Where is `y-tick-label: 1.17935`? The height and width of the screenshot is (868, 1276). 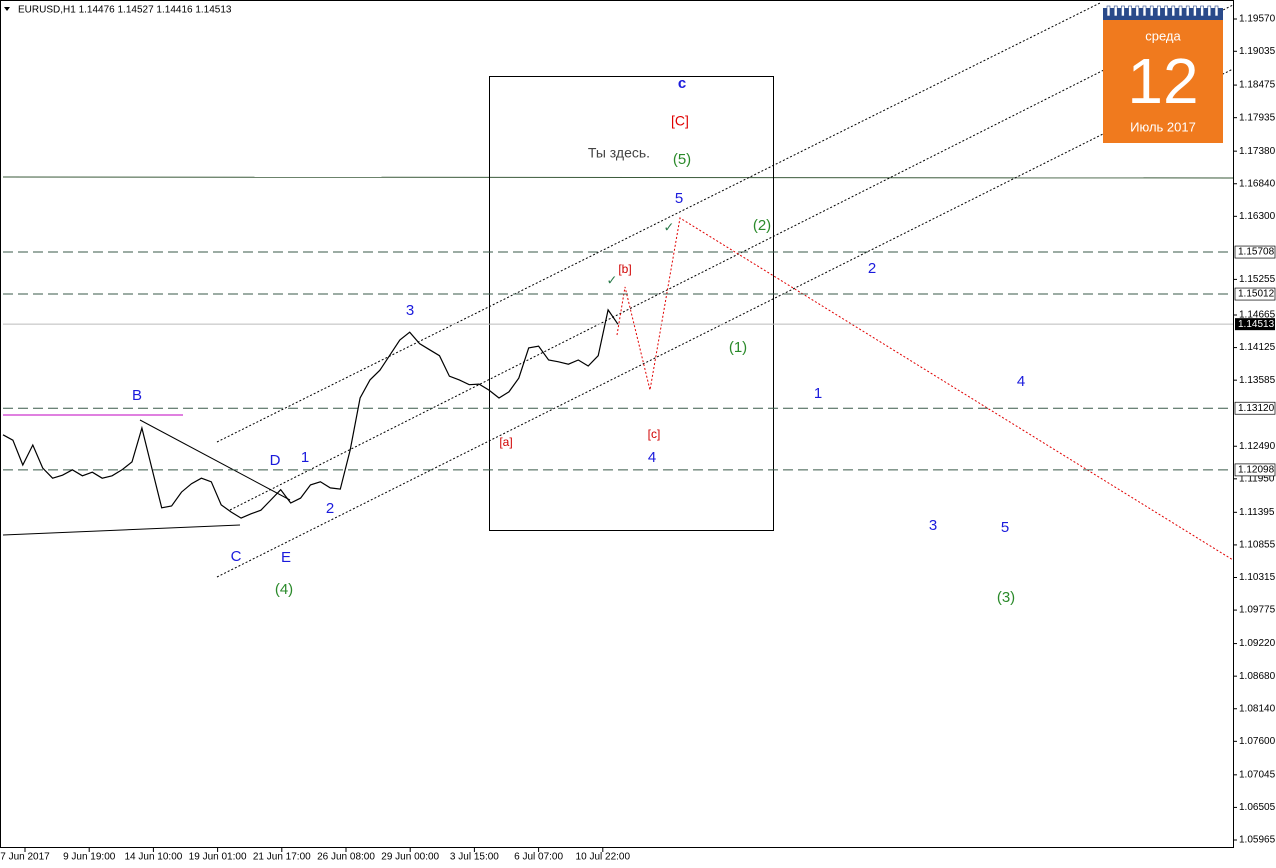 y-tick-label: 1.17935 is located at coordinates (1257, 117).